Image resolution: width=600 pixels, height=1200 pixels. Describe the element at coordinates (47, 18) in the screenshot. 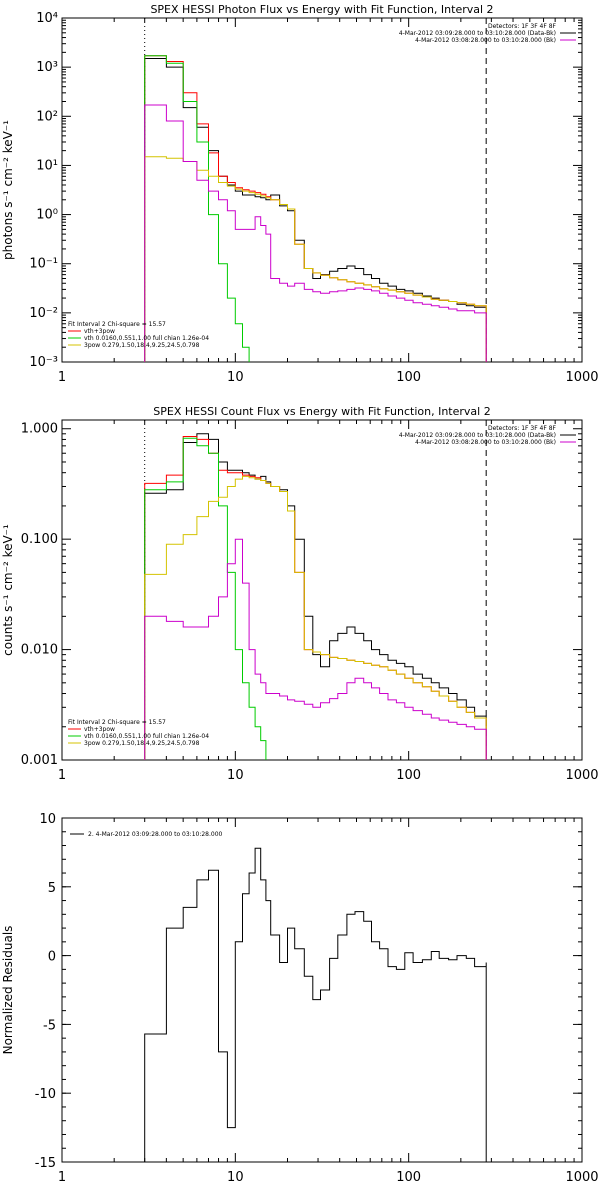

I see `y-tick-label: 10⁴` at that location.